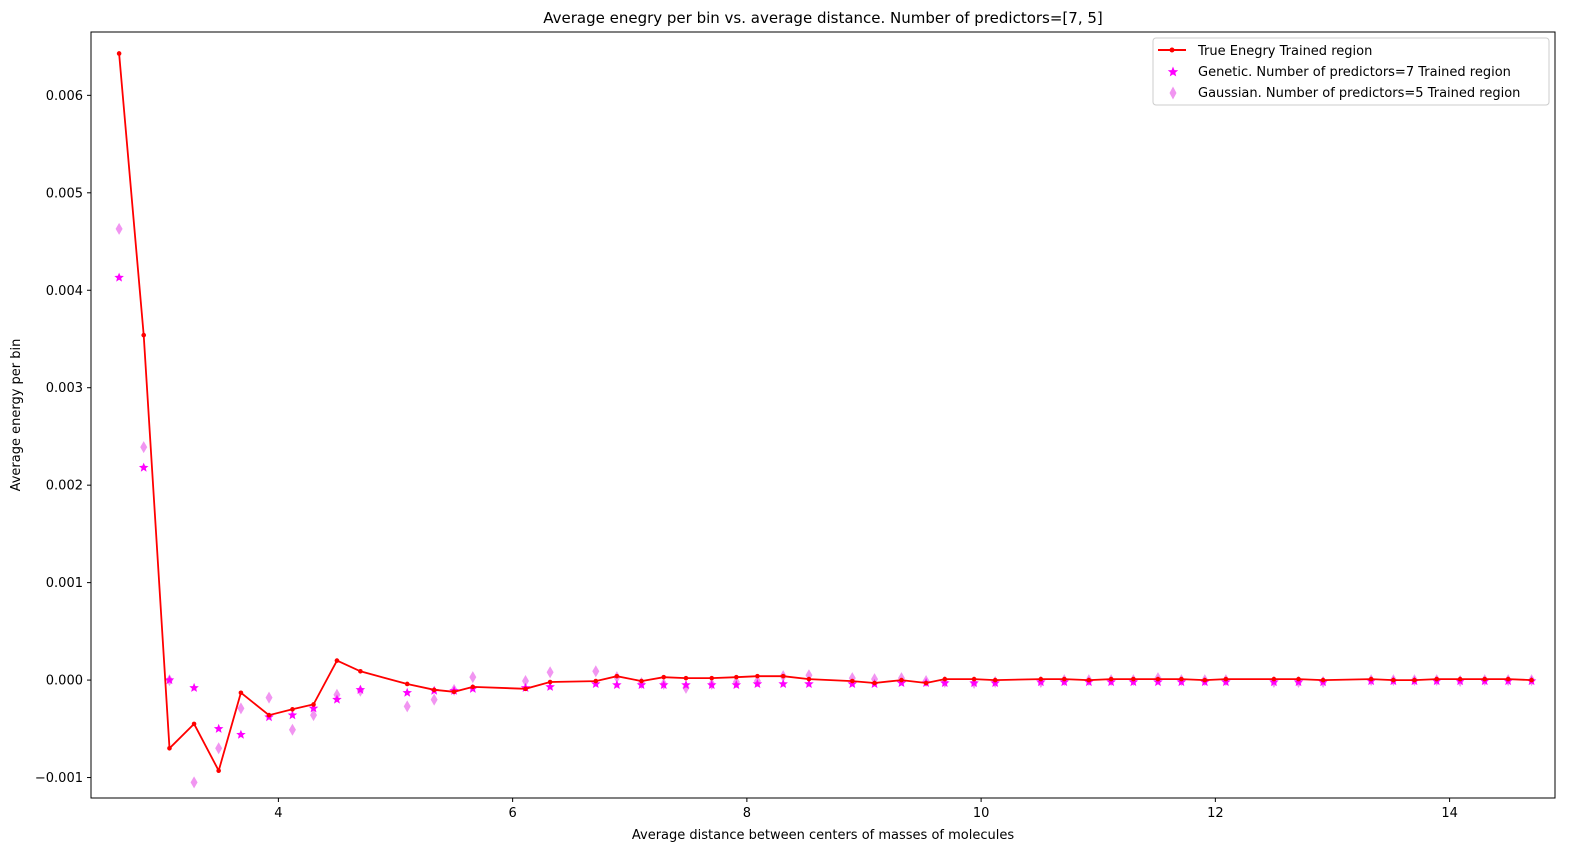  What do you see at coordinates (1172, 50) in the screenshot?
I see `legend-dot-swatch` at bounding box center [1172, 50].